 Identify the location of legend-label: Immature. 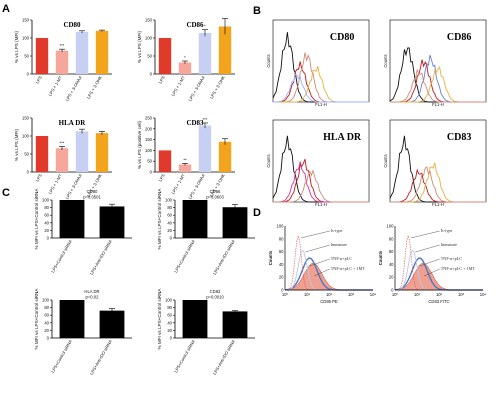
(339, 244).